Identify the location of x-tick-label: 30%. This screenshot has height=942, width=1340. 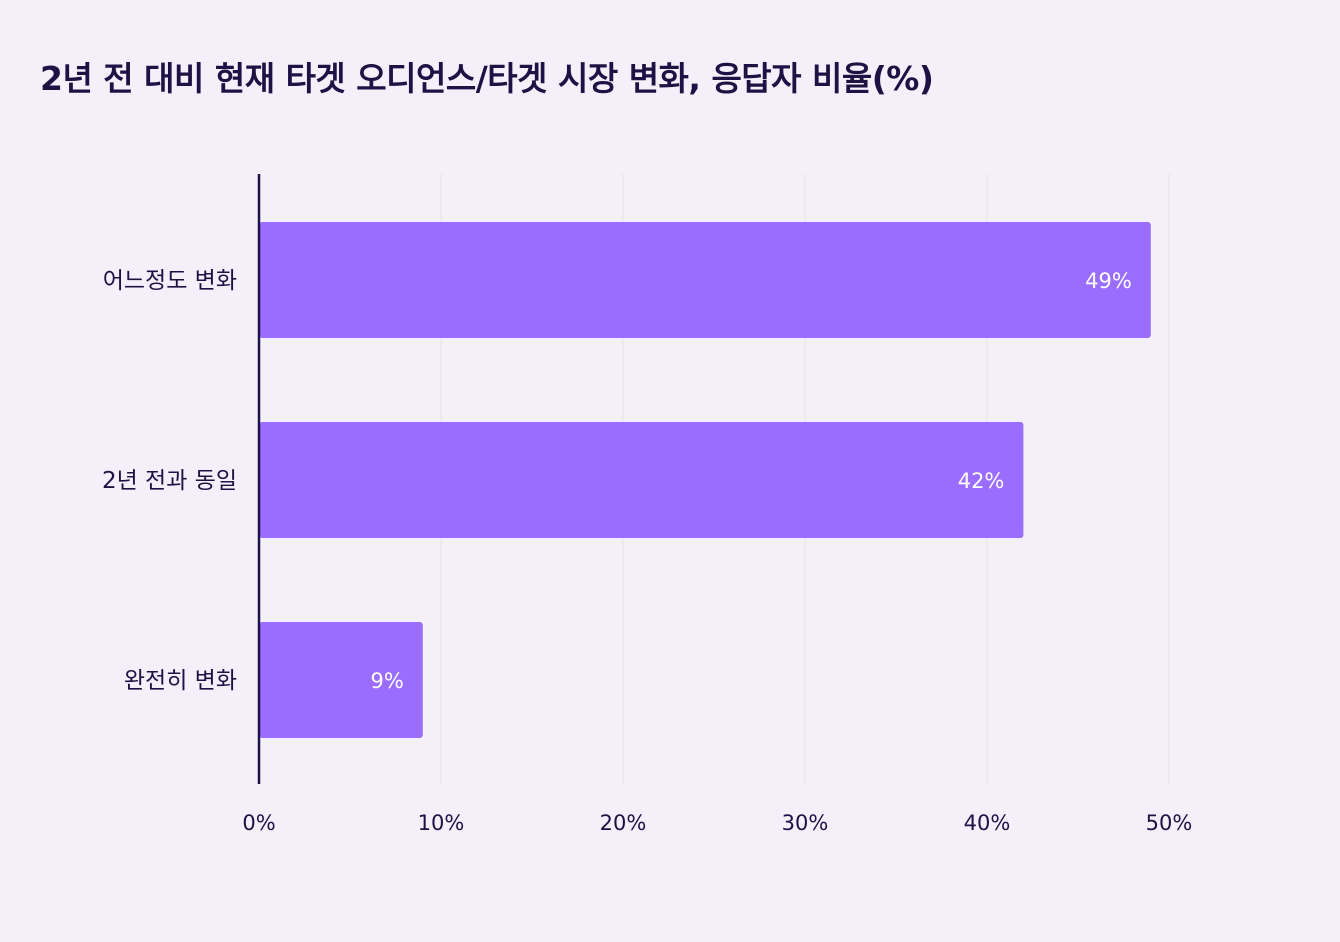
(805, 823).